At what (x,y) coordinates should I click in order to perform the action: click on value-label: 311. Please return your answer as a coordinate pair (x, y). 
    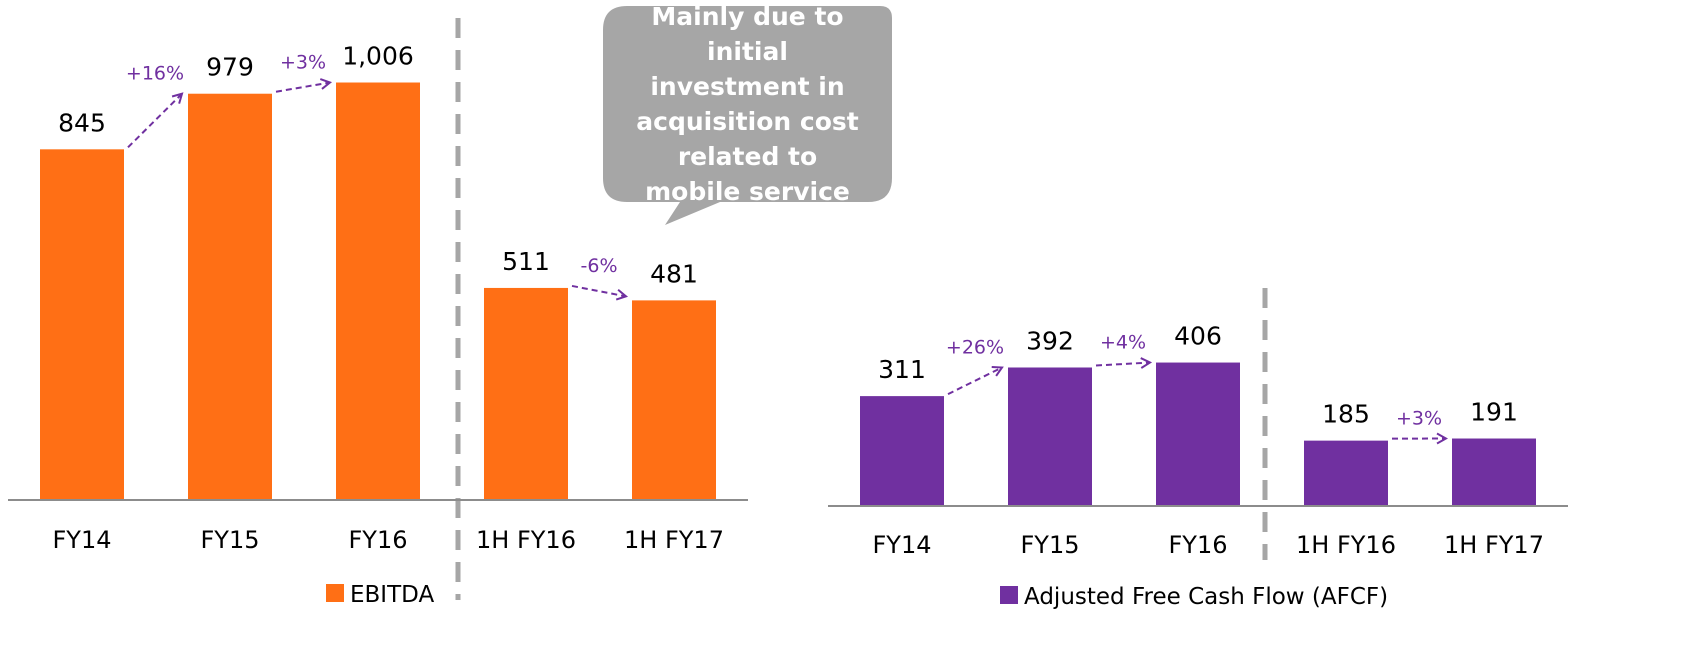
    Looking at the image, I should click on (902, 369).